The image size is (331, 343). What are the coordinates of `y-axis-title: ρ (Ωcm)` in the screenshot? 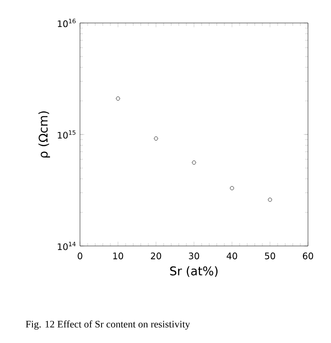 It's located at (44, 134).